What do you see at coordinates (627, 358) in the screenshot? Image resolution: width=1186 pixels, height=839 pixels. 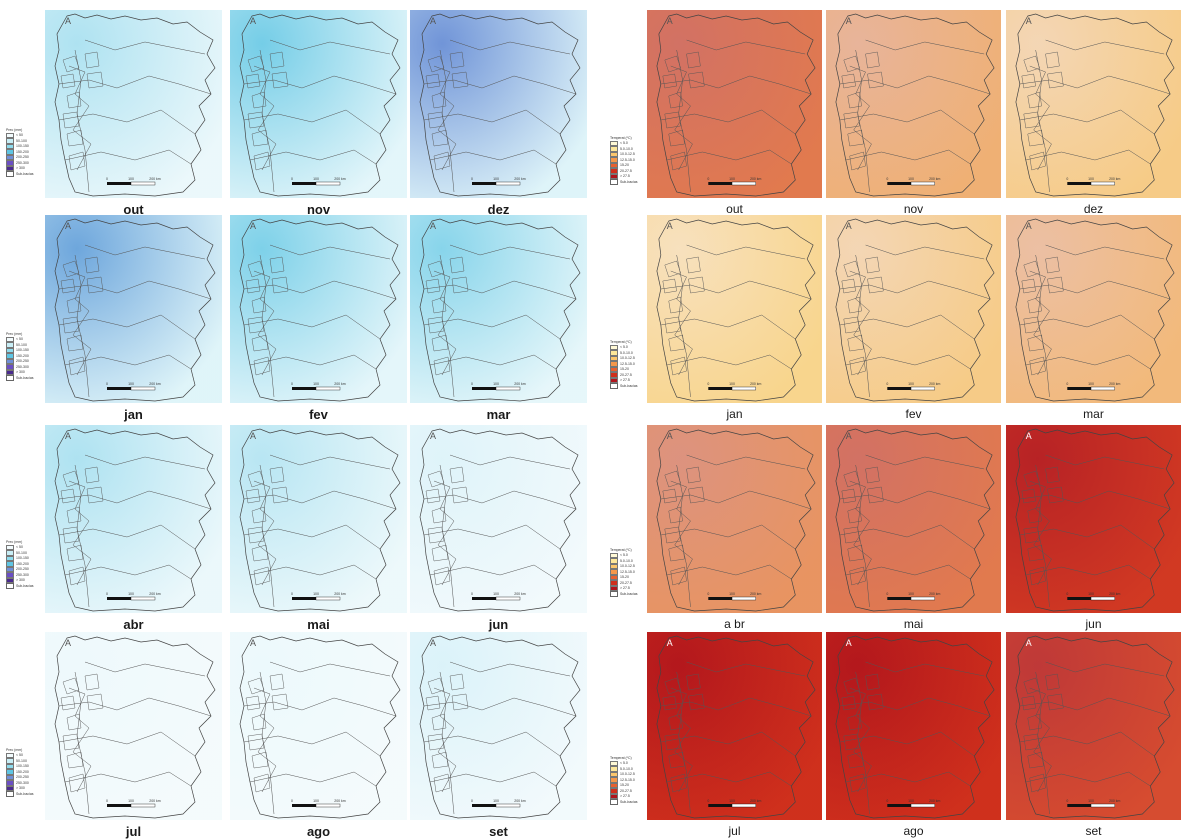 I see `legend-label: 10.0-12.5` at bounding box center [627, 358].